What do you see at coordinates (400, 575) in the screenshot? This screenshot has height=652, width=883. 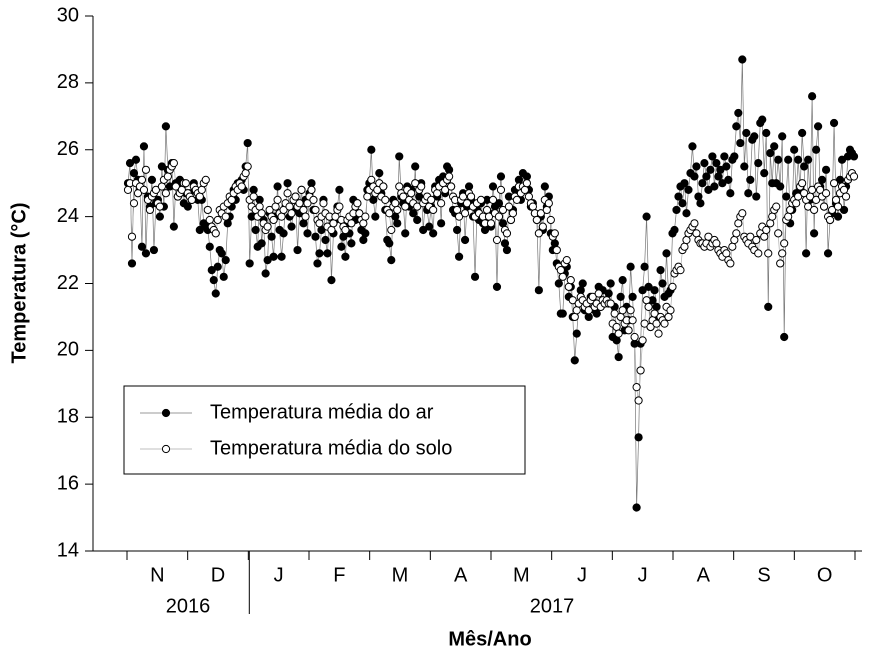 I see `x-tick-label: M` at bounding box center [400, 575].